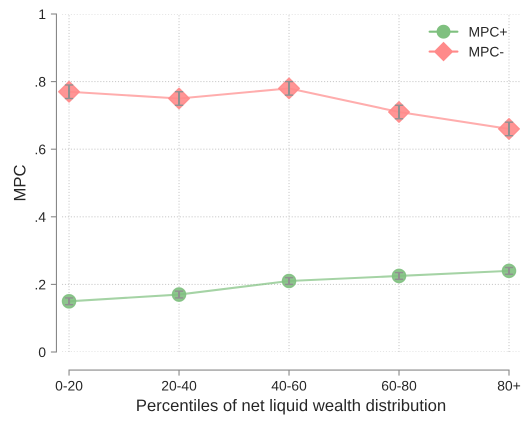  Describe the element at coordinates (42, 14) in the screenshot. I see `y-tick-label: 1` at that location.